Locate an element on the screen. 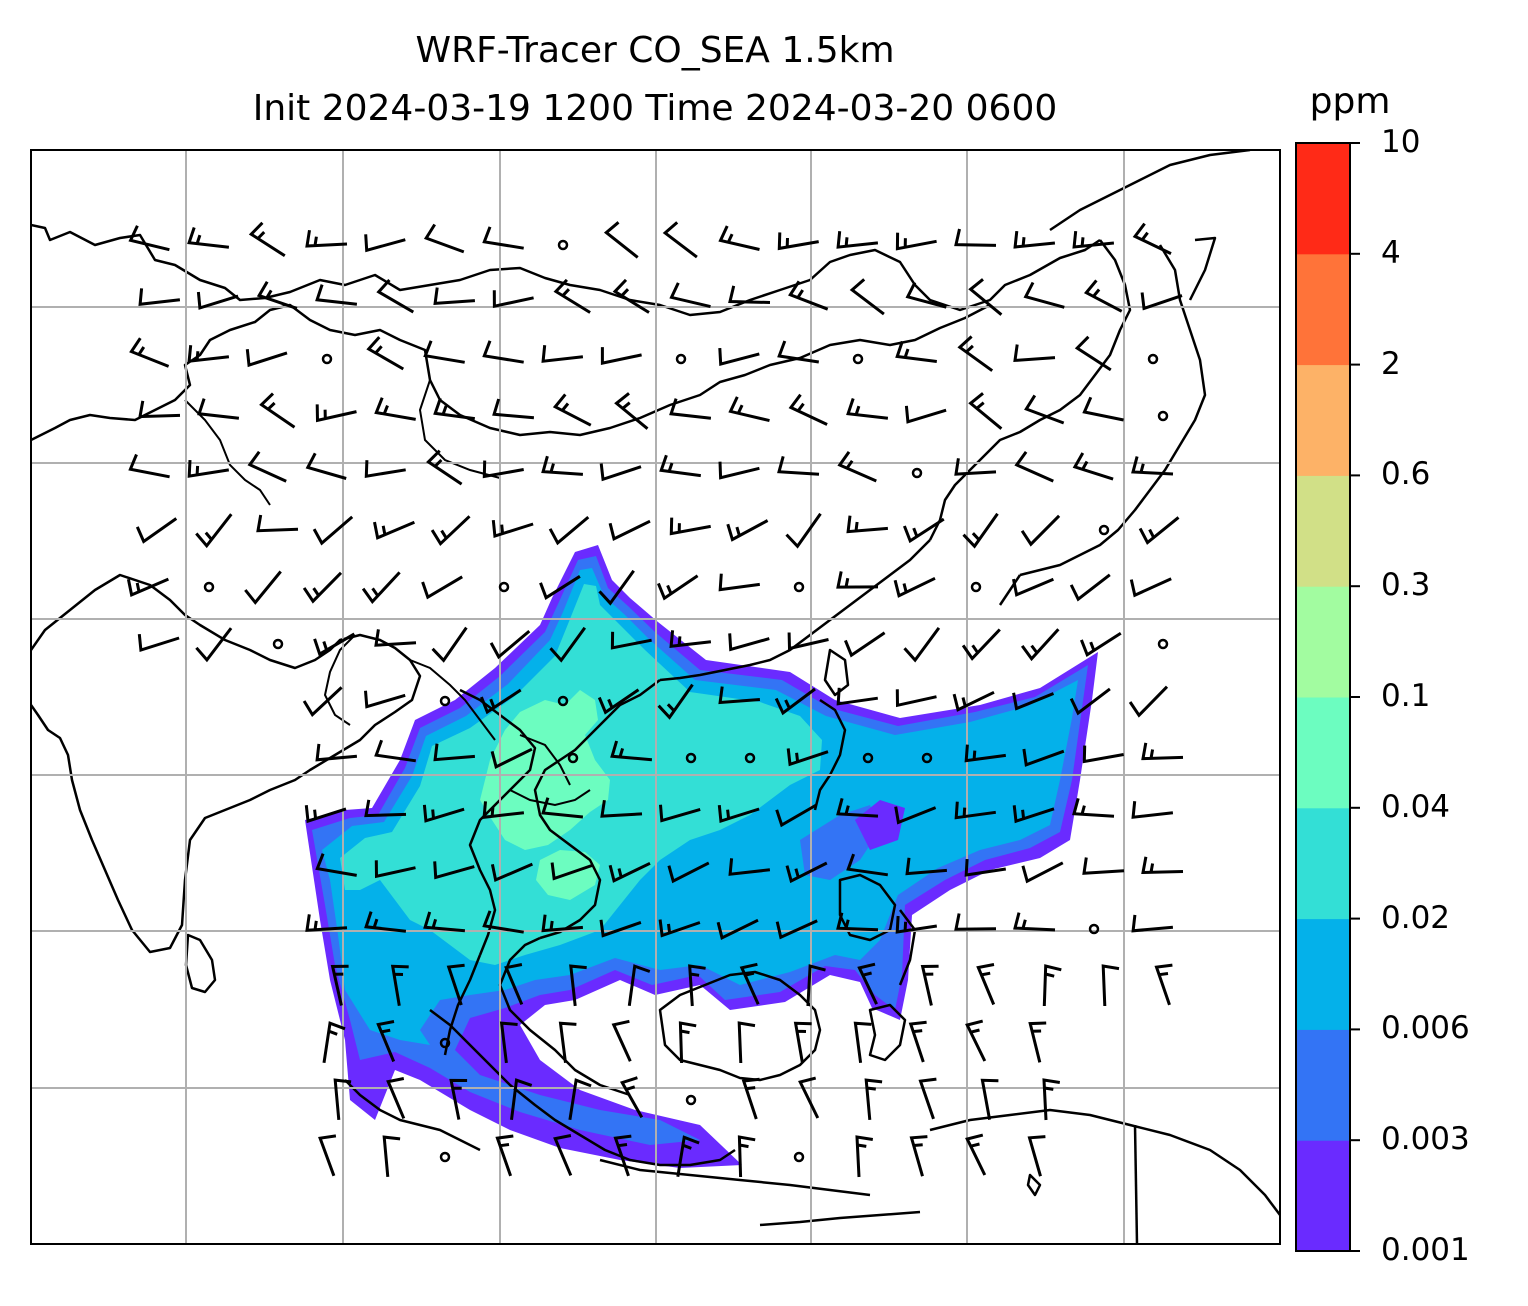  colorbar-tick-label: 0.1 is located at coordinates (1406, 696).